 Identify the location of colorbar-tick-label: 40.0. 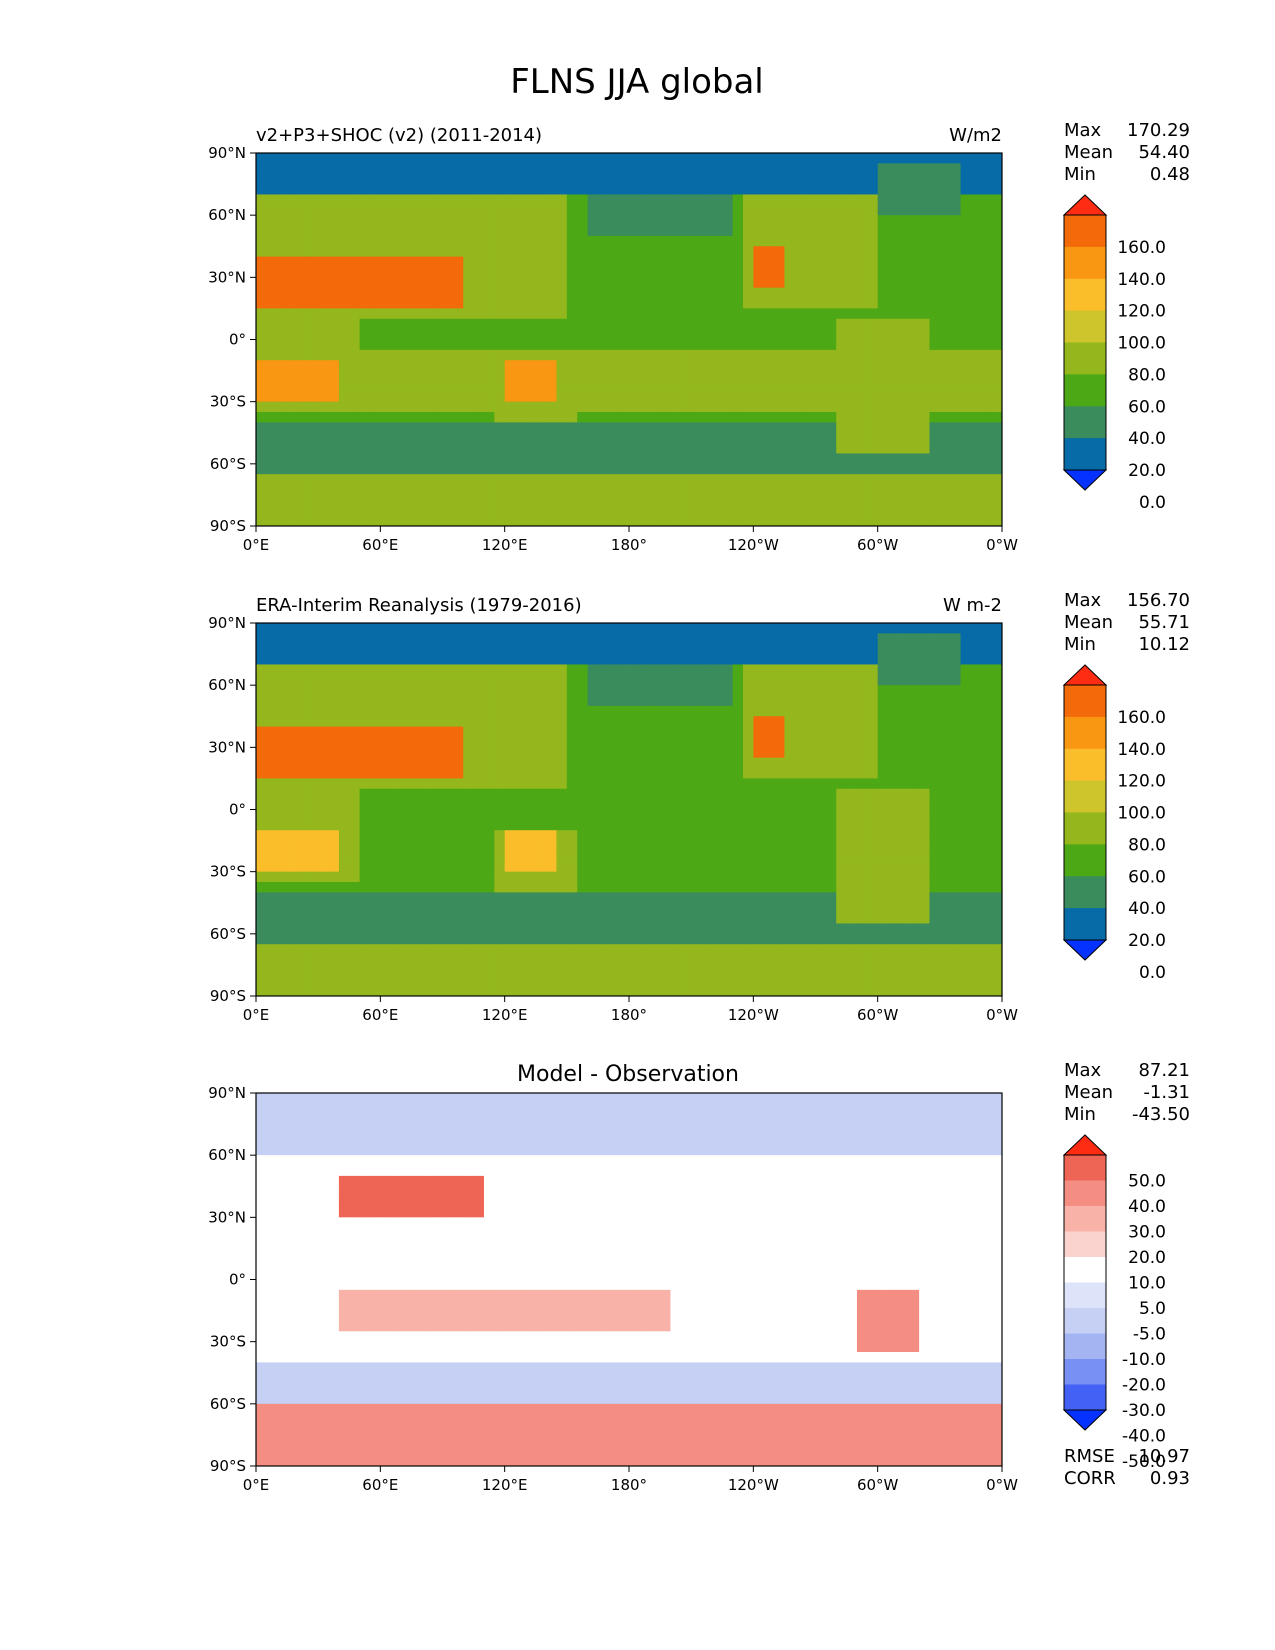
(1147, 439).